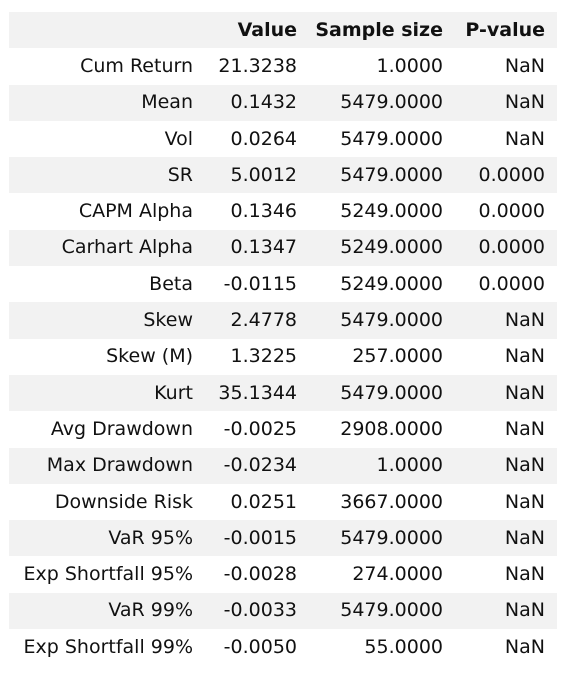 This screenshot has height=696, width=564. What do you see at coordinates (173, 392) in the screenshot?
I see `row-label: Kurt` at bounding box center [173, 392].